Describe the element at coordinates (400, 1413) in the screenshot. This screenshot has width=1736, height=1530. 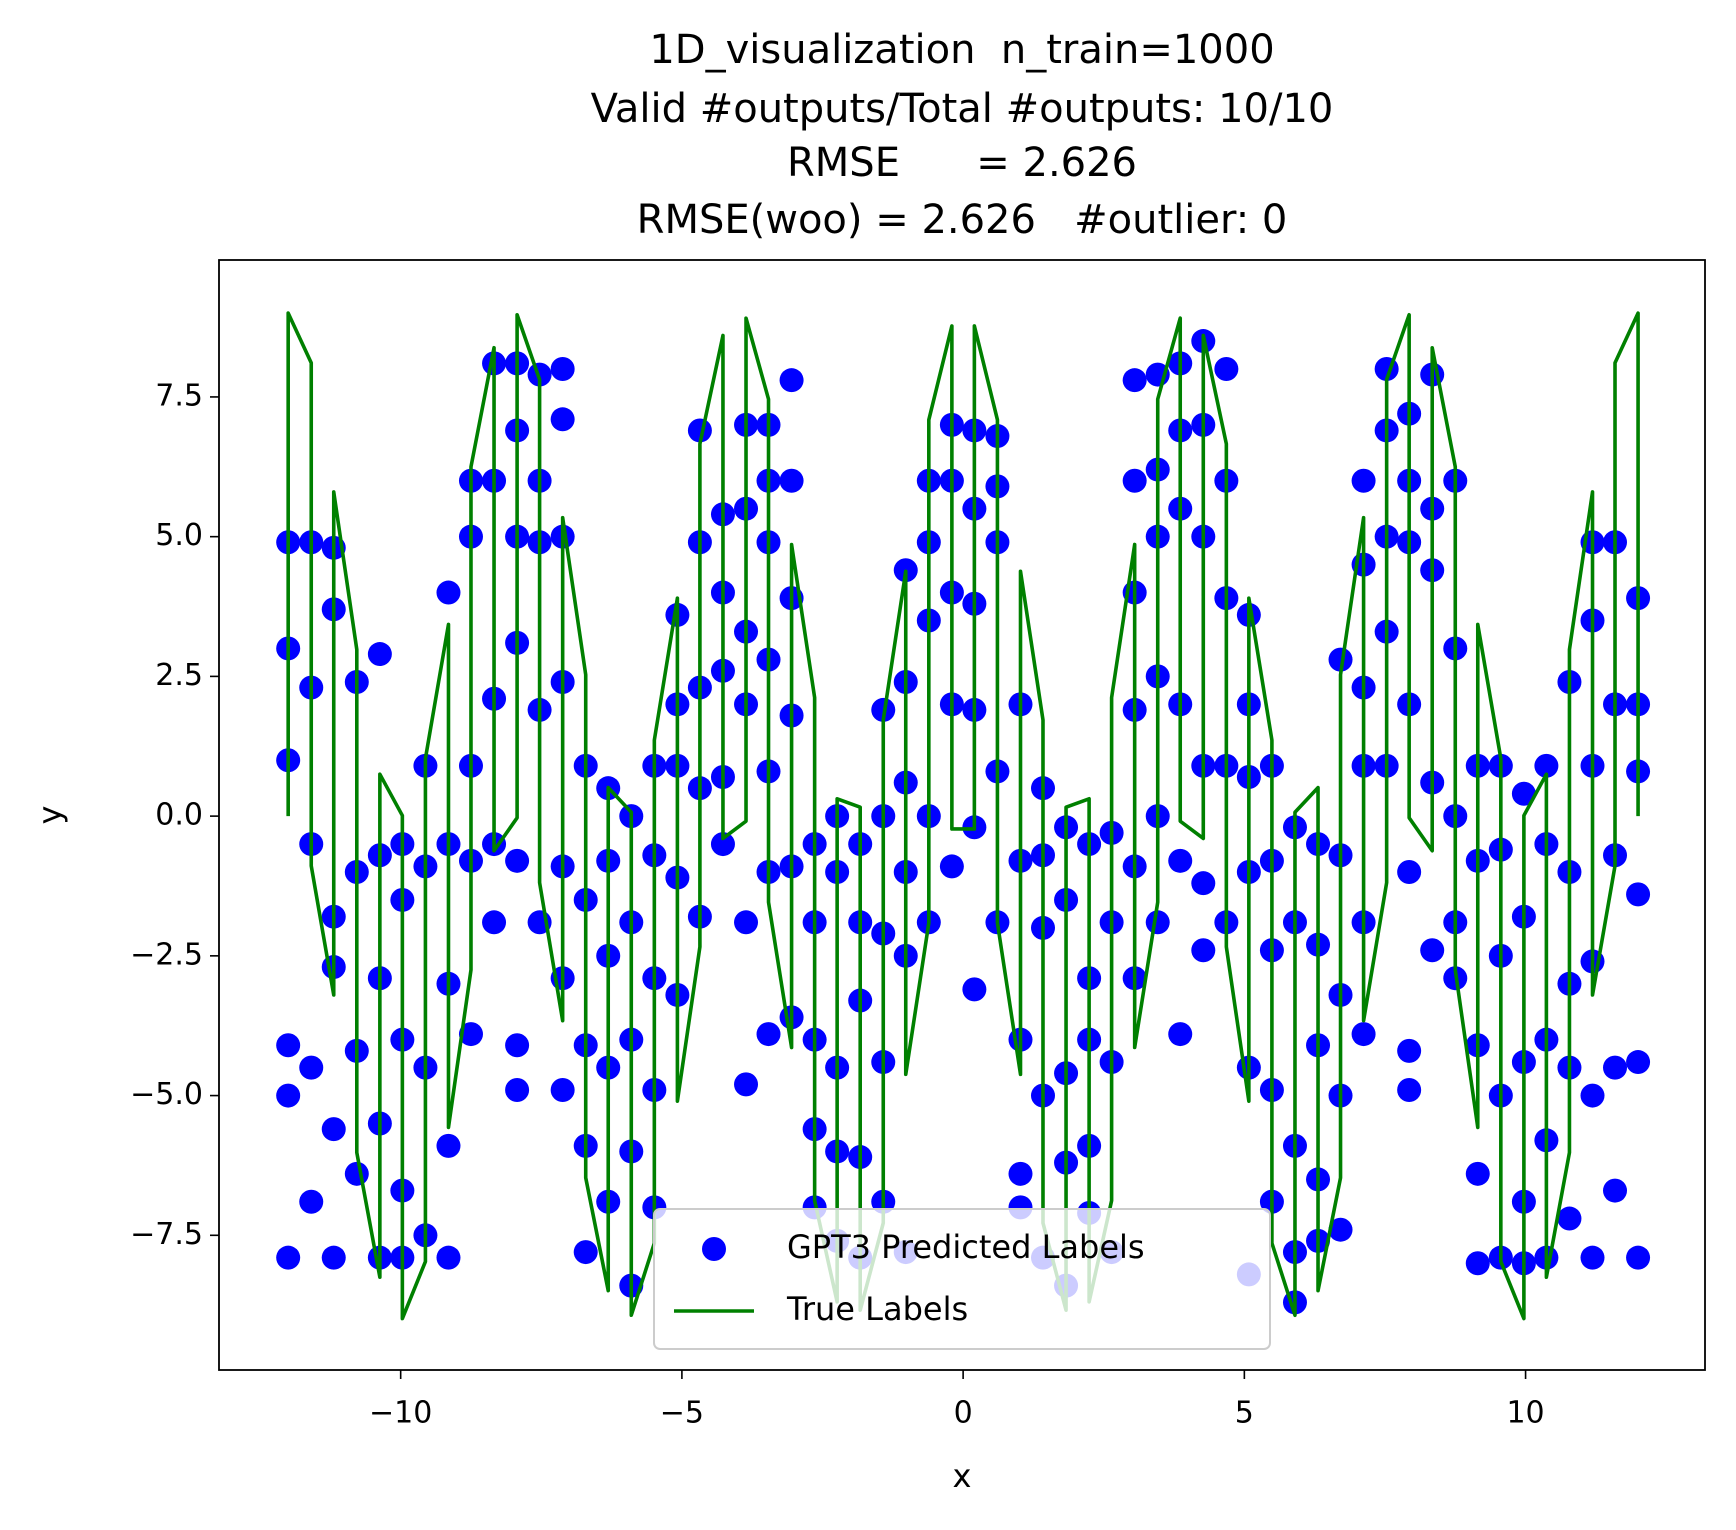
I see `x-tick-label: −10` at that location.